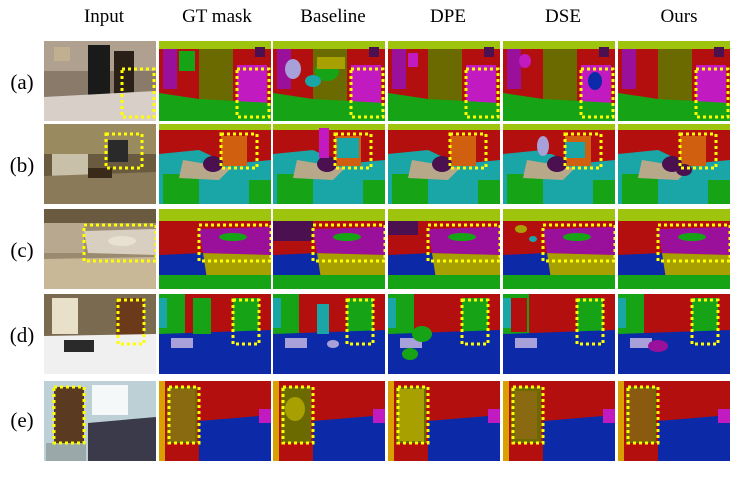 This screenshot has width=747, height=491. I want to click on cell-a-dse, so click(559, 81).